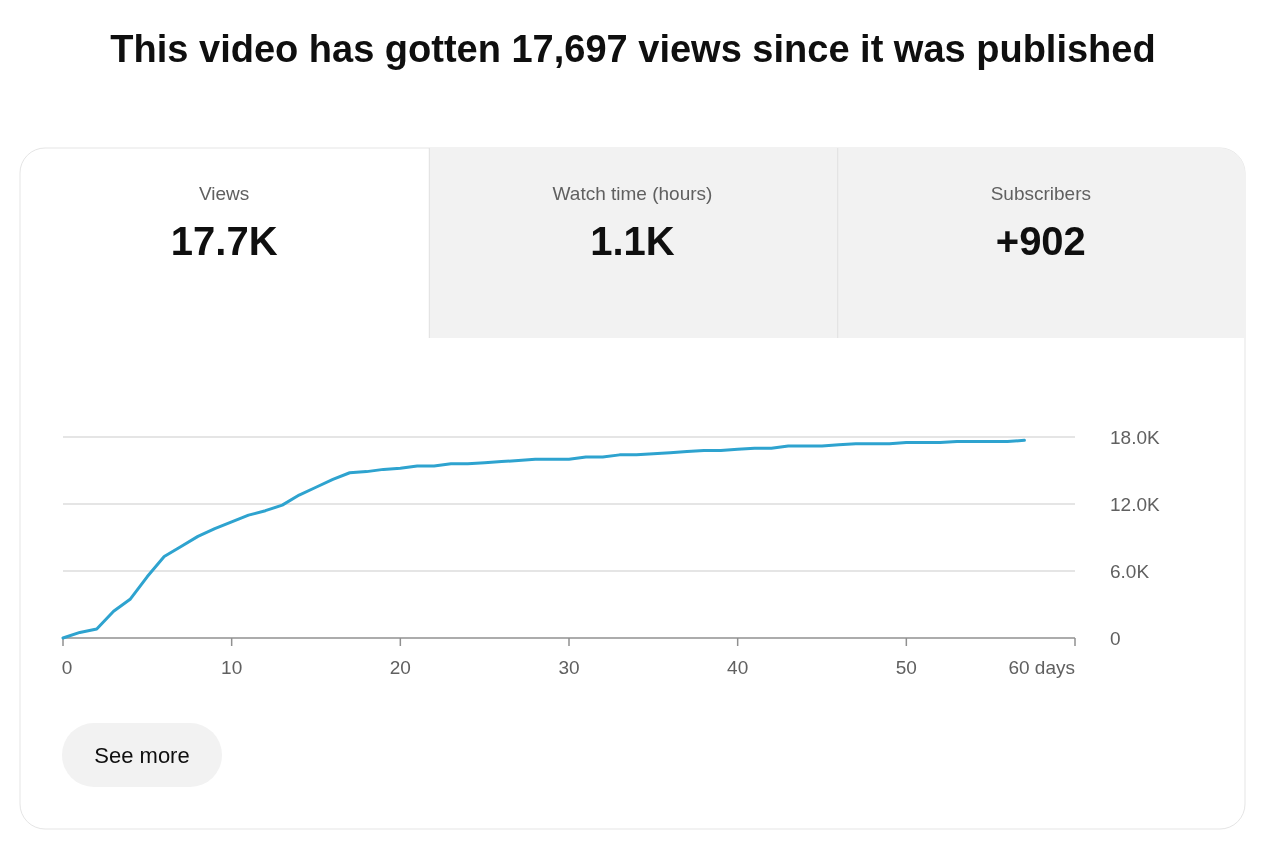  What do you see at coordinates (400, 667) in the screenshot?
I see `x-tick-label: 20` at bounding box center [400, 667].